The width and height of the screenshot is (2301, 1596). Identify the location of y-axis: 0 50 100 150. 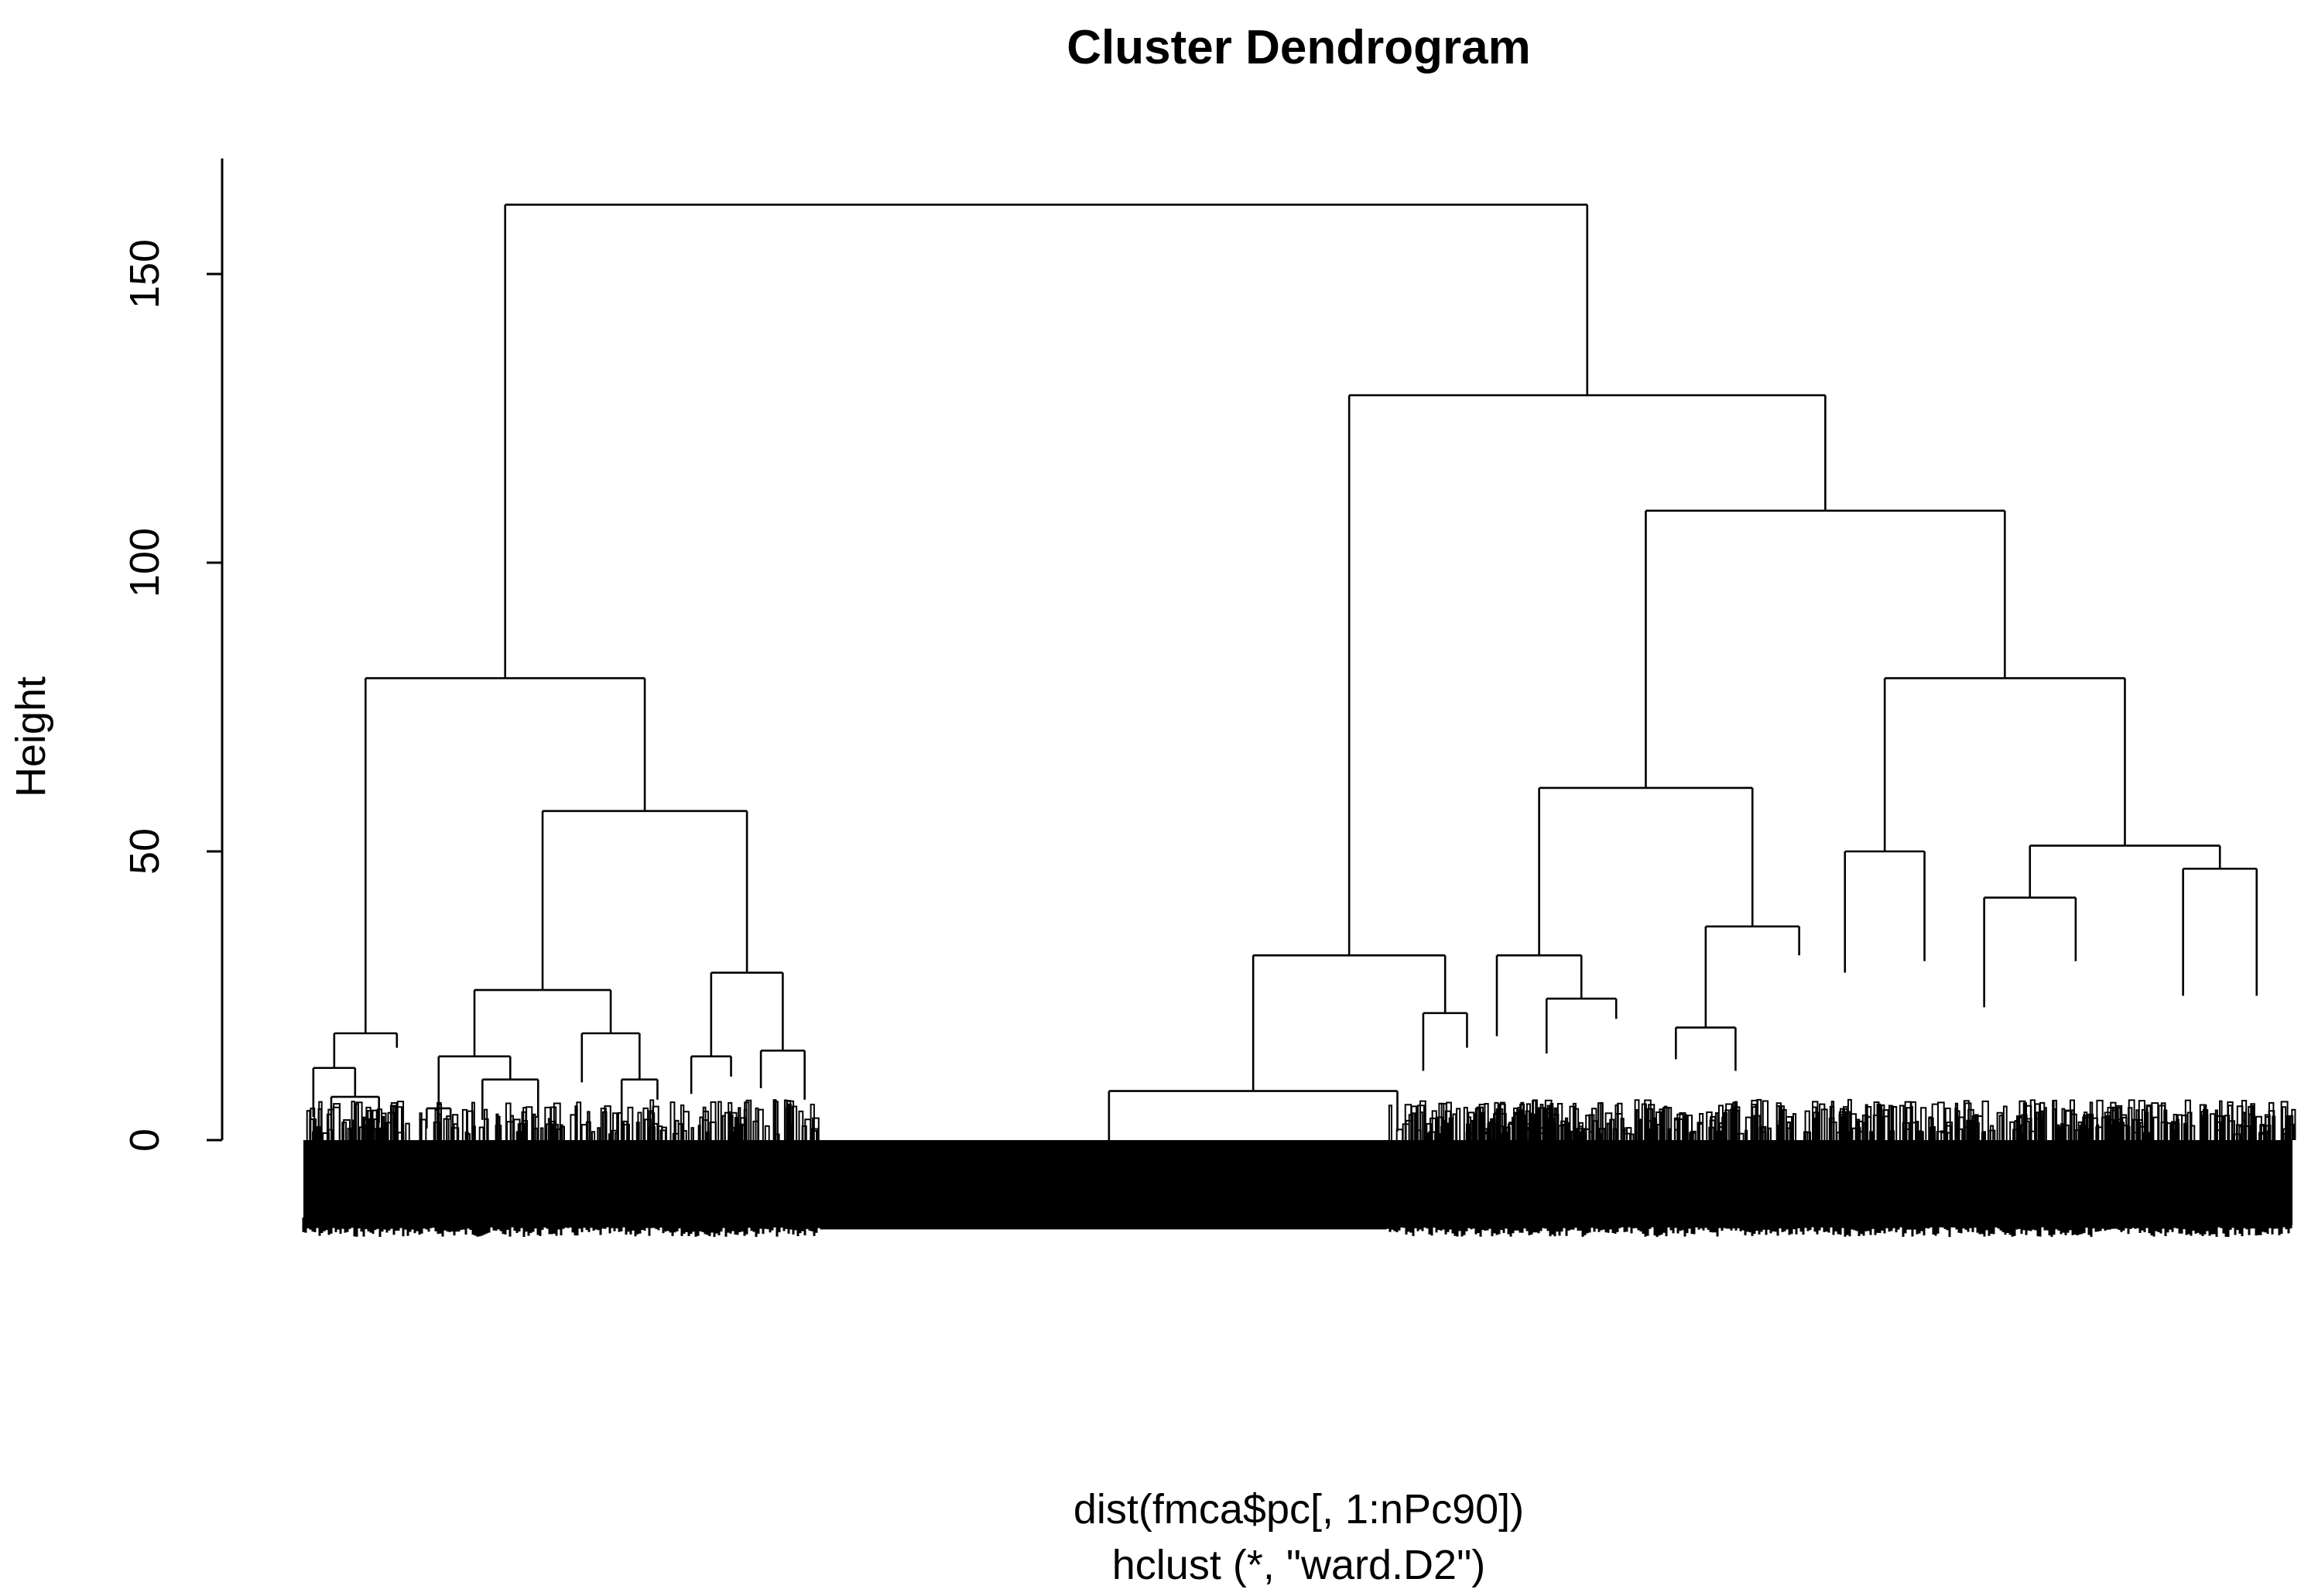
(173, 655).